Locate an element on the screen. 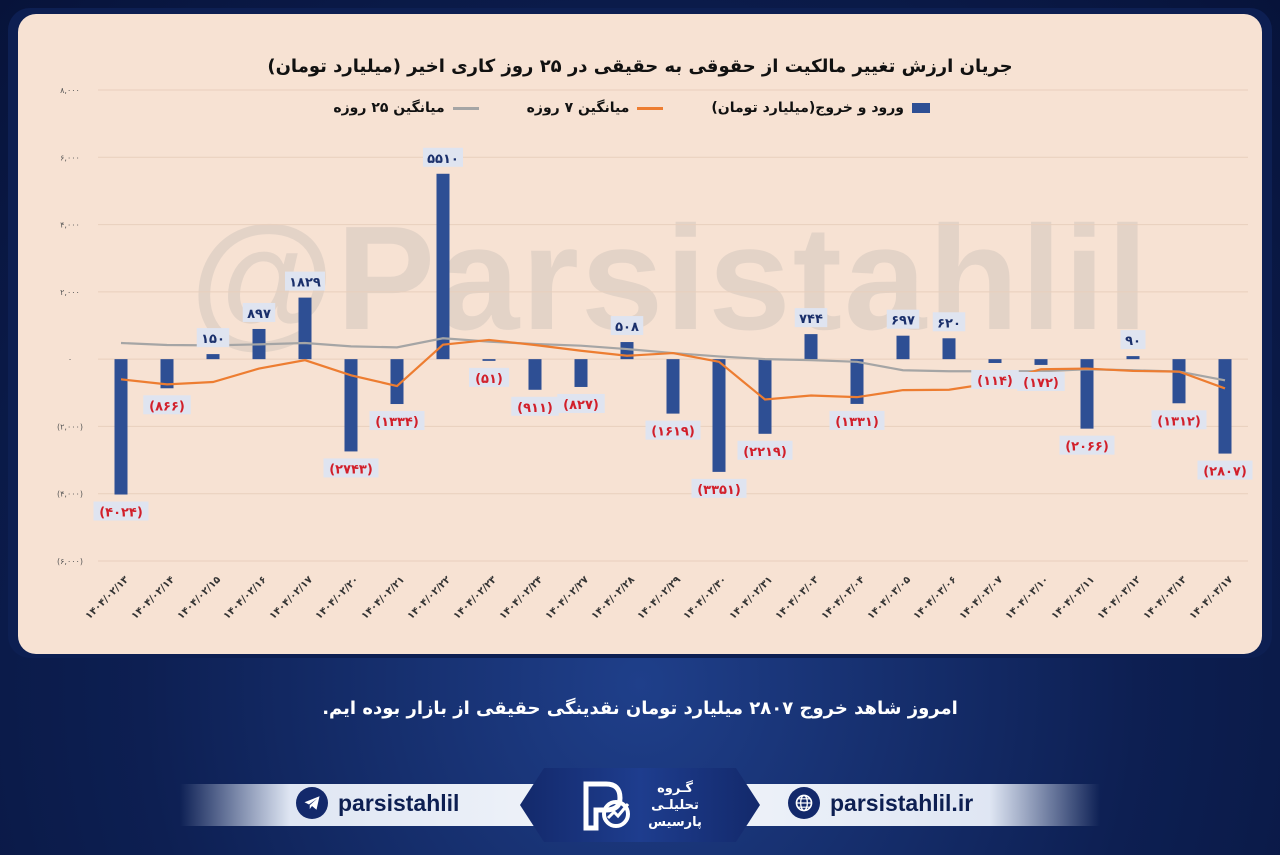  watermark: @Parsistahlil is located at coordinates (670, 278).